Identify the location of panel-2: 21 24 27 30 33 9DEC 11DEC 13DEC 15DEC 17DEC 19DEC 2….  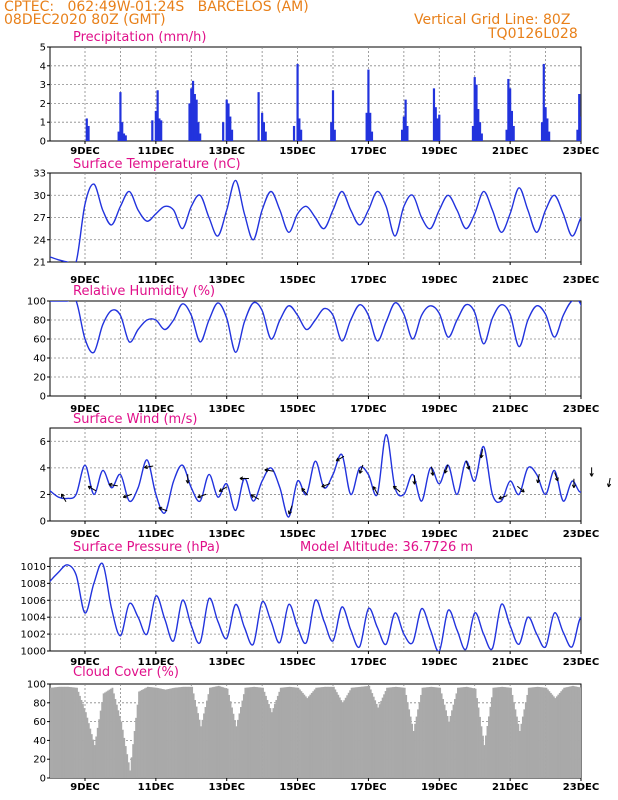
(316, 221).